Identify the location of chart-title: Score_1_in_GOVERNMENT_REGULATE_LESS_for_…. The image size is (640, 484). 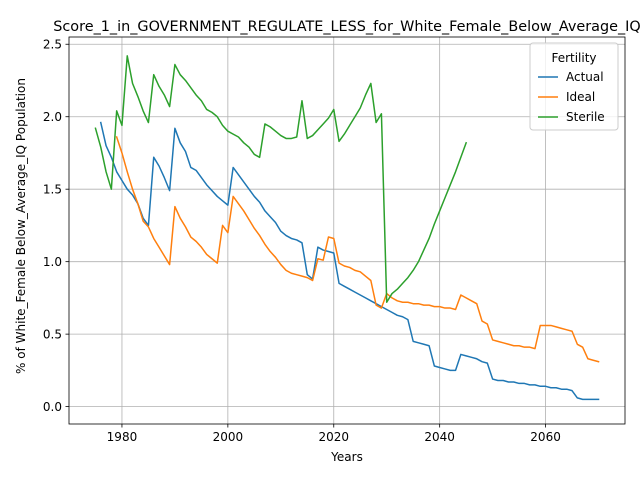
(346, 27).